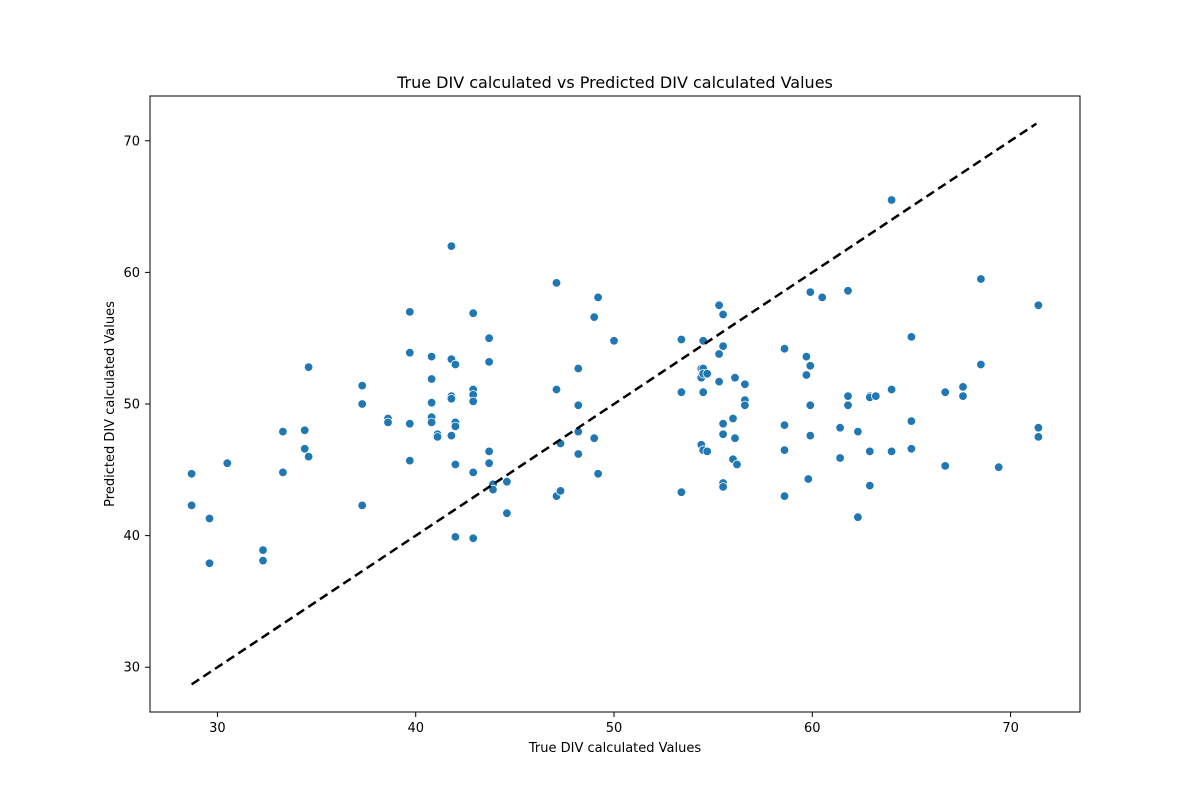 The height and width of the screenshot is (800, 1200). What do you see at coordinates (131, 668) in the screenshot?
I see `y-tick-label: 30` at bounding box center [131, 668].